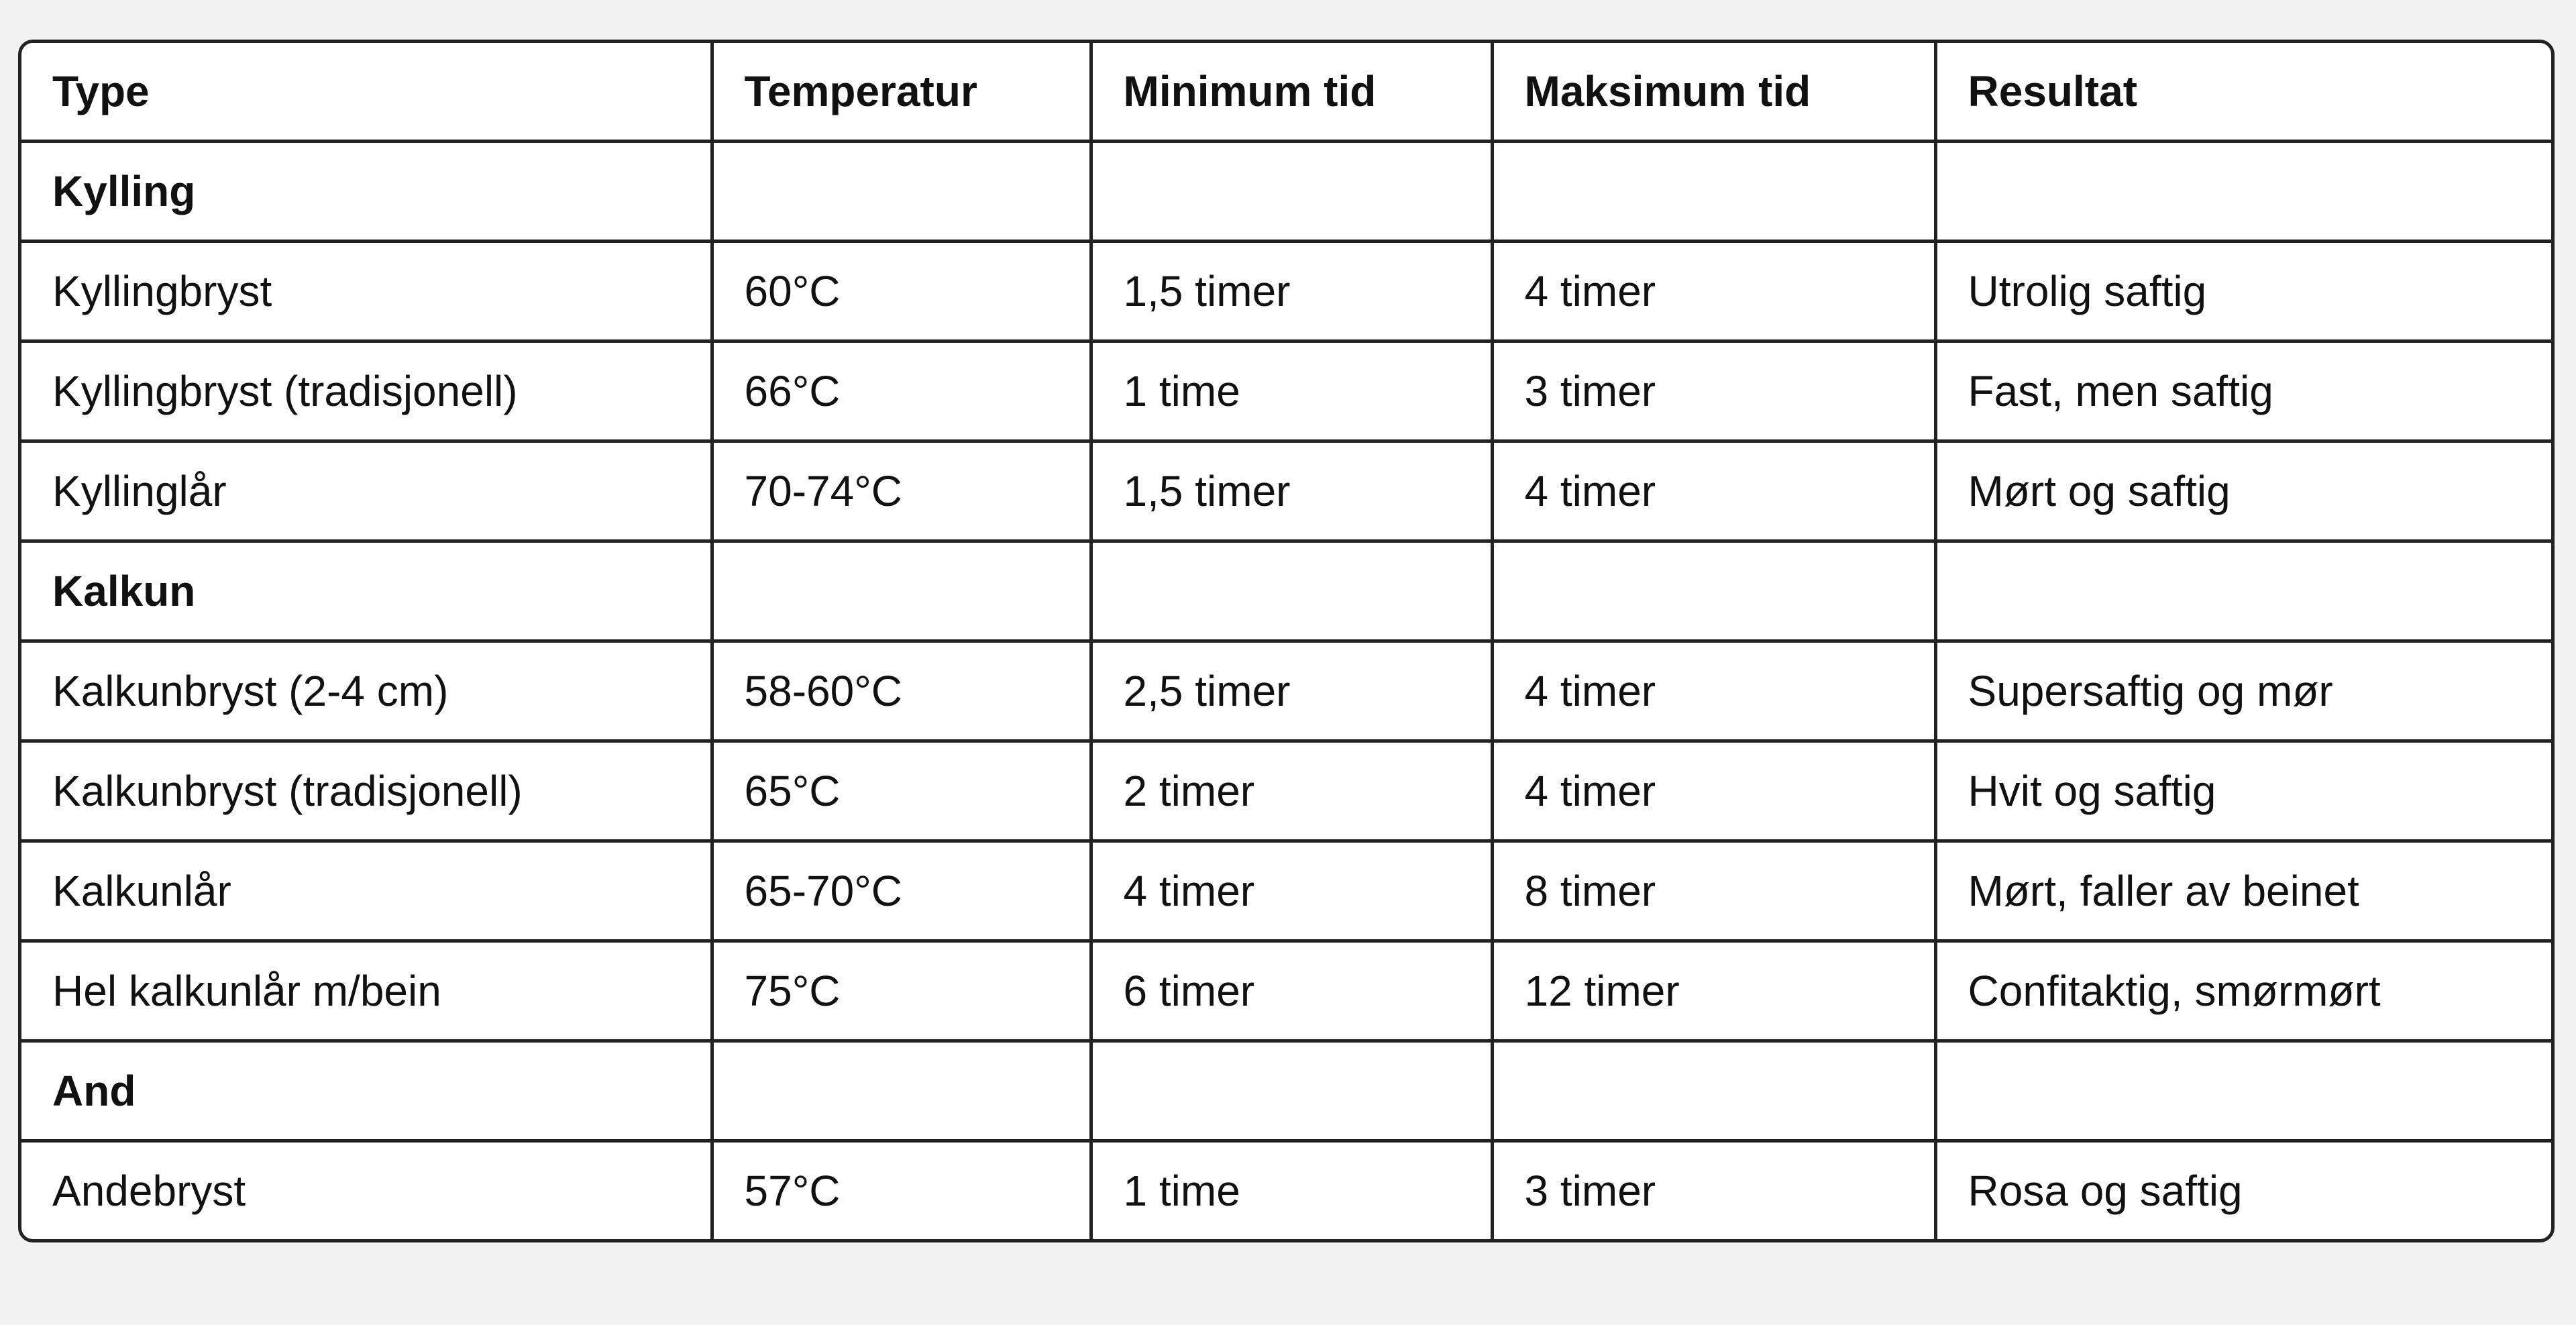 The height and width of the screenshot is (1325, 2576). I want to click on cell: Rosa og saftig, so click(2242, 1189).